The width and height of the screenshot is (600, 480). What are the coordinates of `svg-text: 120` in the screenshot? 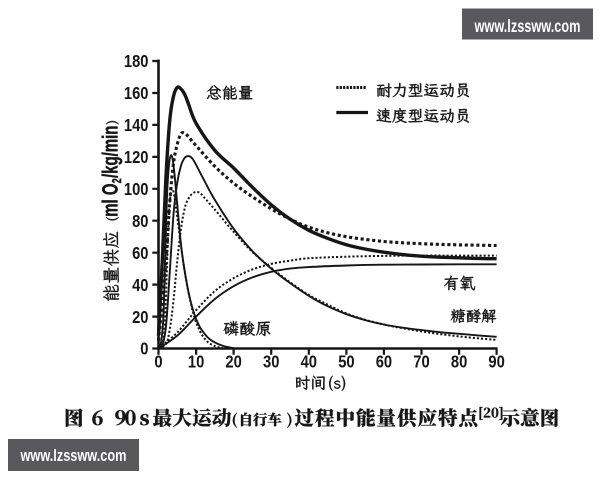 It's located at (136, 157).